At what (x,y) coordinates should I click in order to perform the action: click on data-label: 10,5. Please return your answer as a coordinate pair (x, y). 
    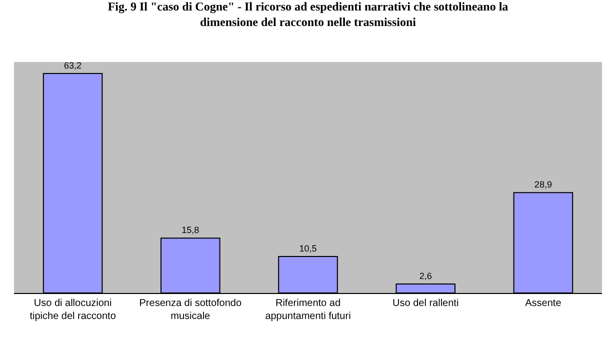
    Looking at the image, I should click on (308, 249).